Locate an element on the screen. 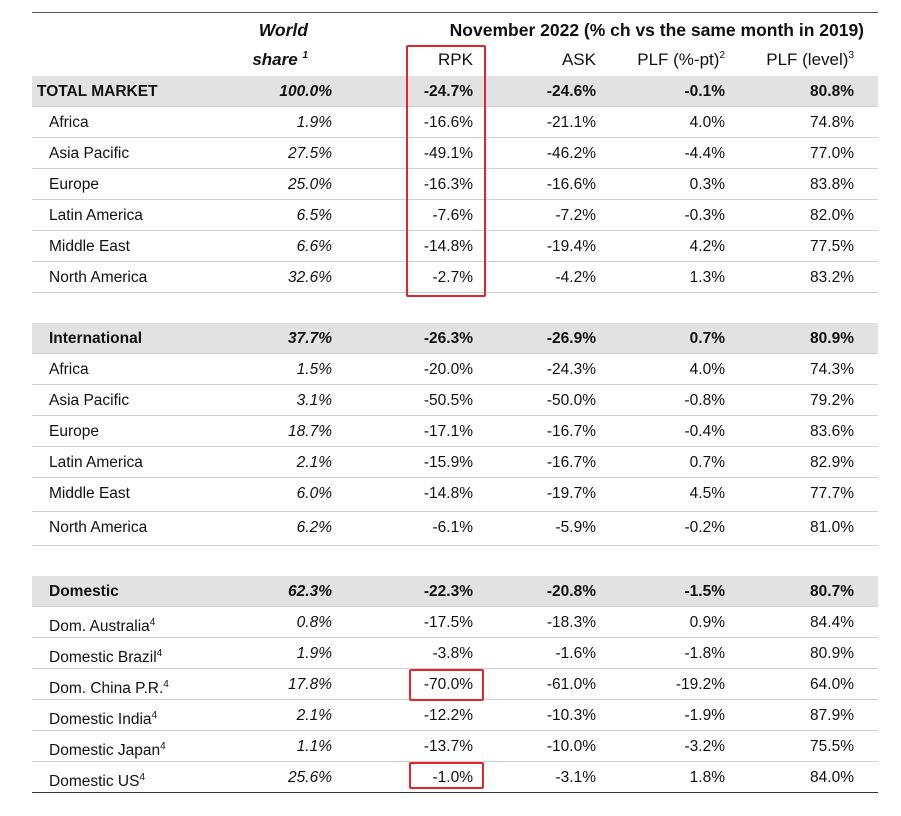 The image size is (901, 816). cell-rpk: -12.2% is located at coordinates (448, 715).